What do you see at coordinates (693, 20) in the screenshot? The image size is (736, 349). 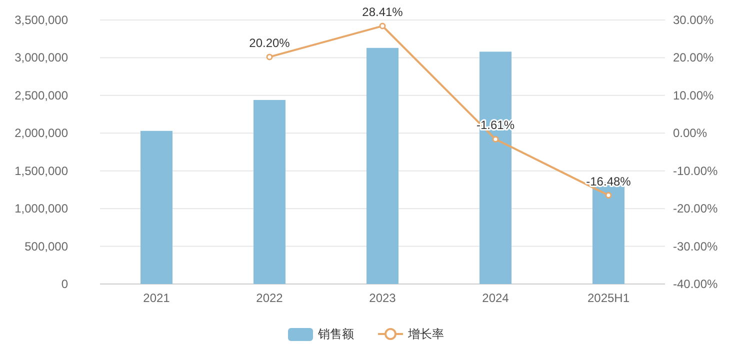 I see `y2-tick-label: 30.00%` at bounding box center [693, 20].